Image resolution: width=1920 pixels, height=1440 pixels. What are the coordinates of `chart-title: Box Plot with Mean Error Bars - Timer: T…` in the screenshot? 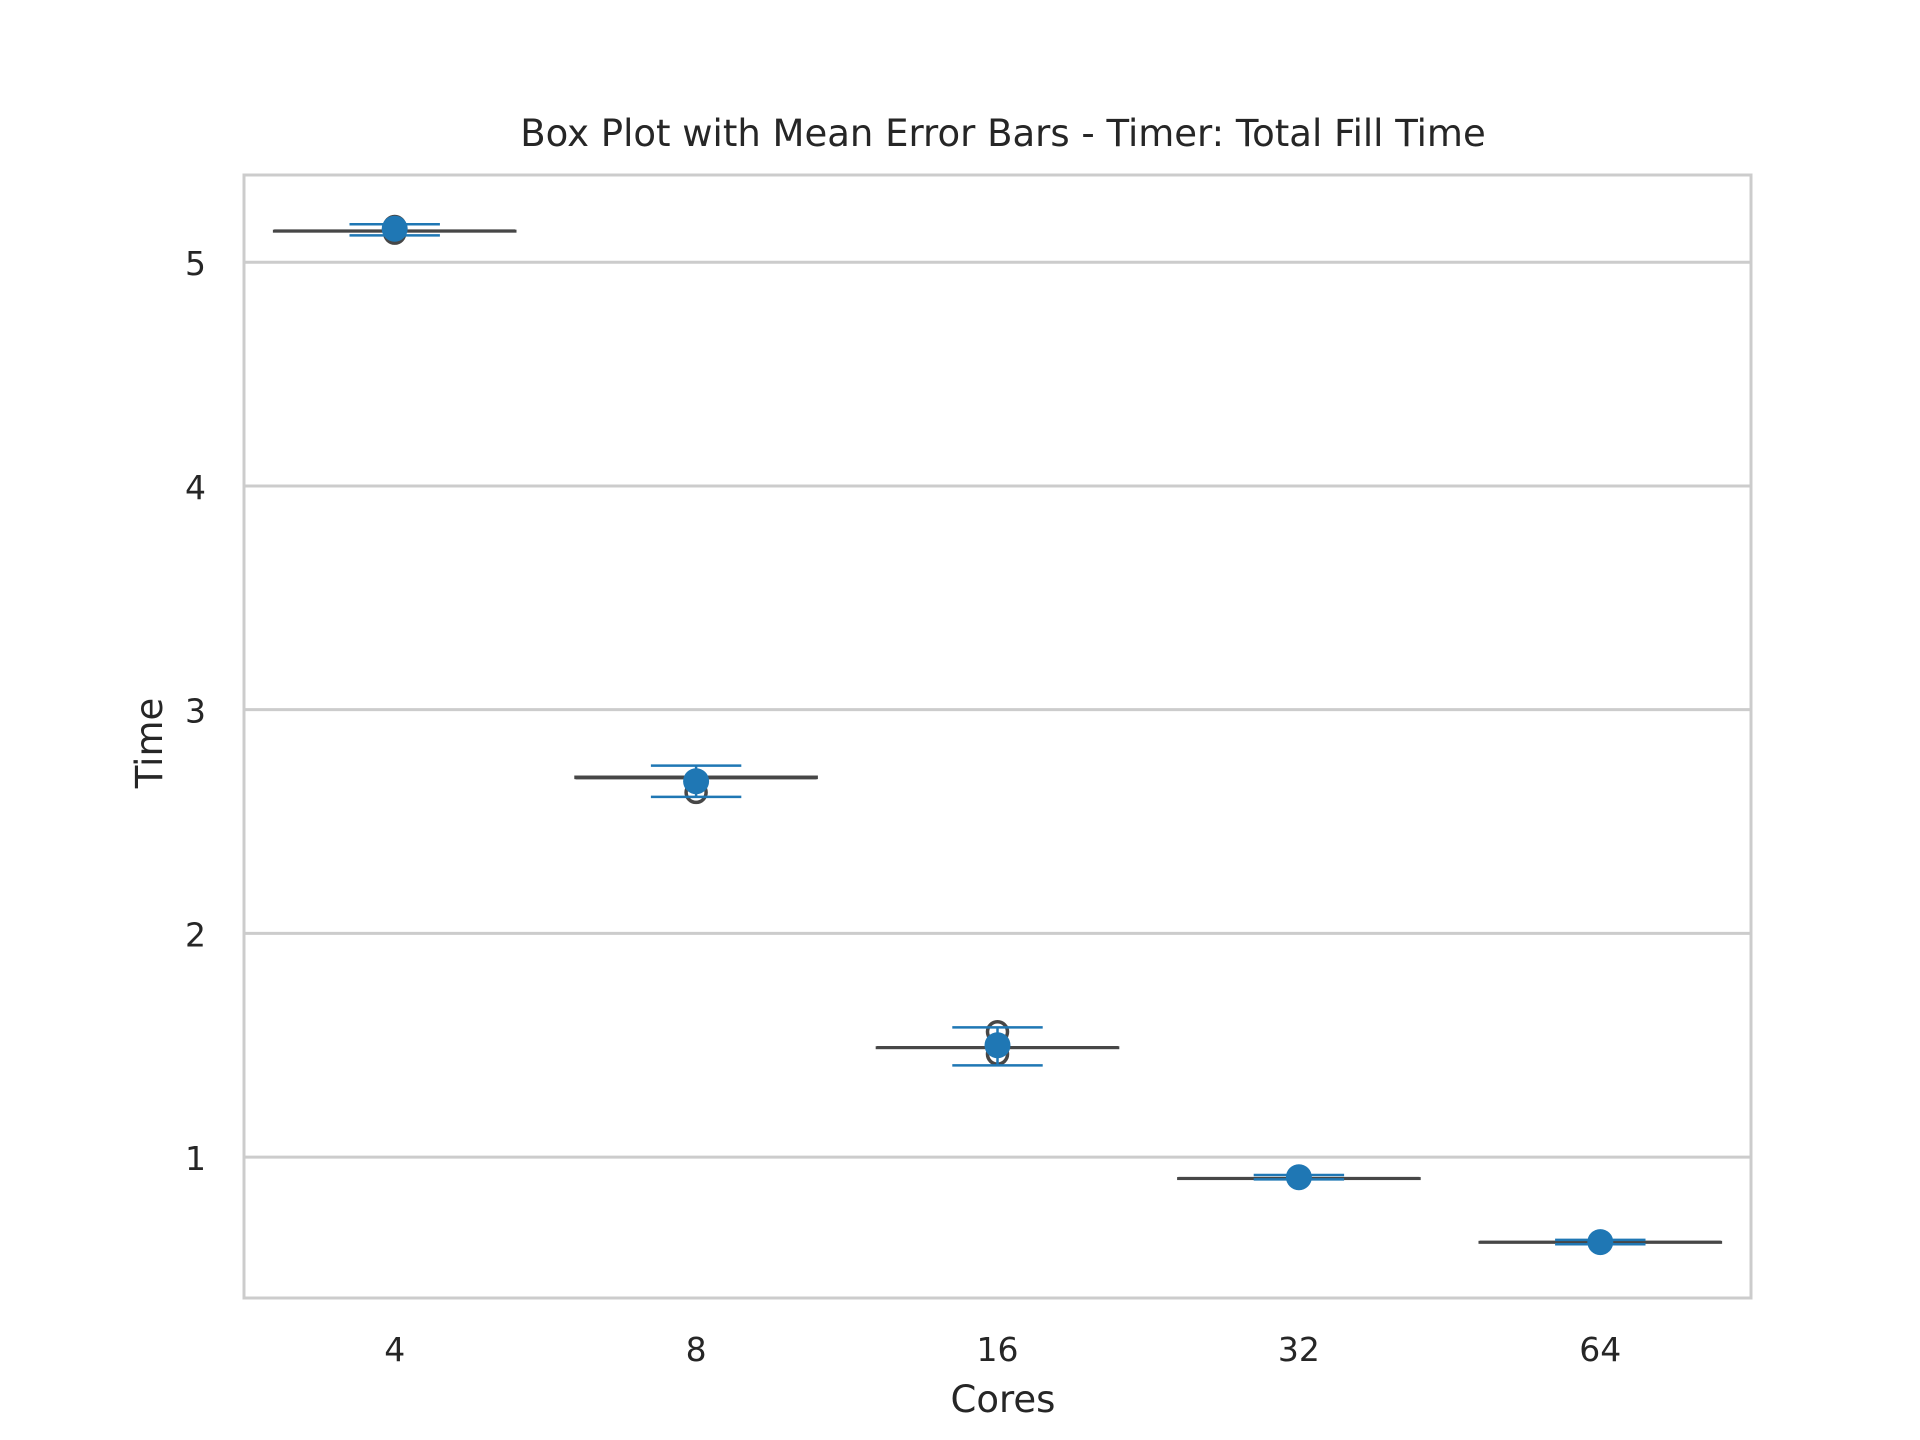 It's located at (1003, 133).